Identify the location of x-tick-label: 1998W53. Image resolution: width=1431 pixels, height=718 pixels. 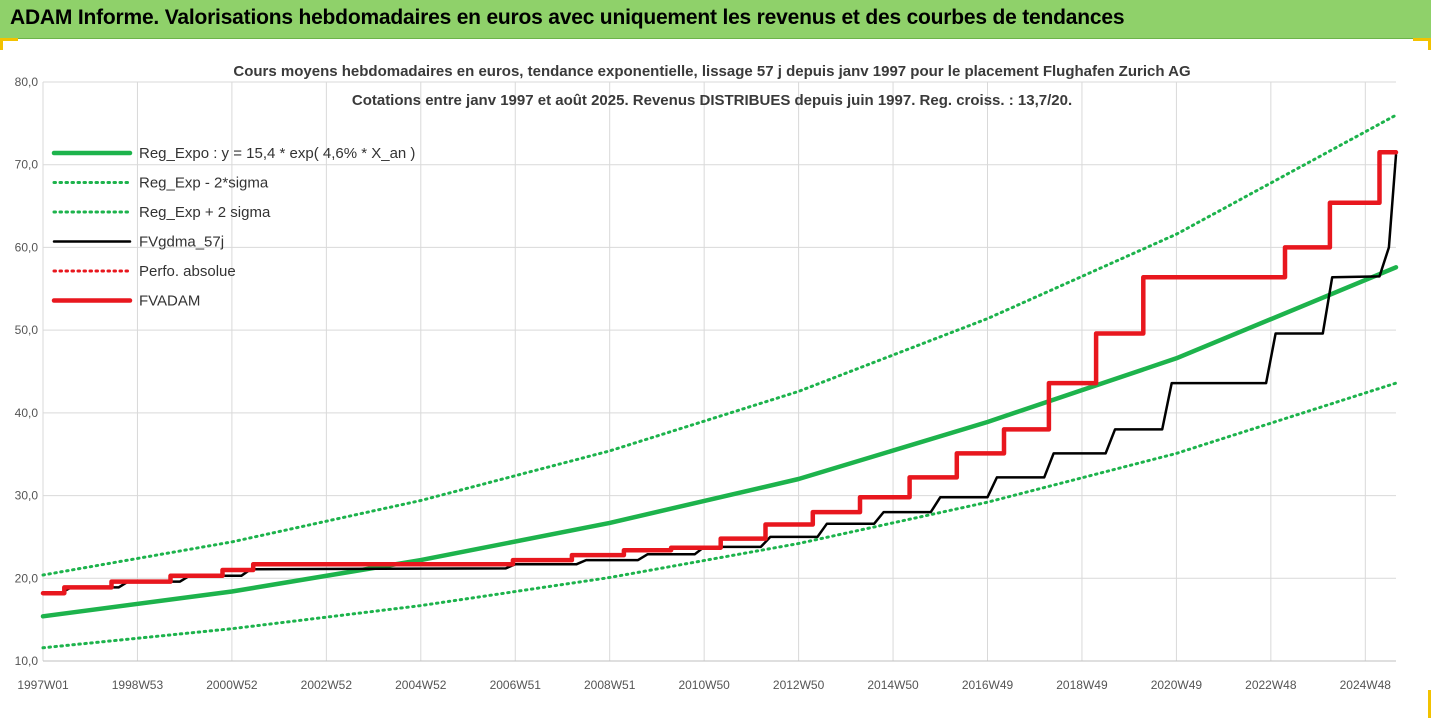
(138, 685).